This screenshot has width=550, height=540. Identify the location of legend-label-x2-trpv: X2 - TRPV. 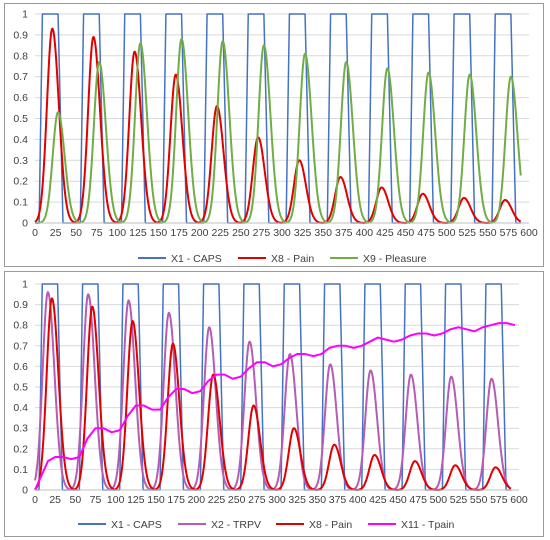
(236, 525).